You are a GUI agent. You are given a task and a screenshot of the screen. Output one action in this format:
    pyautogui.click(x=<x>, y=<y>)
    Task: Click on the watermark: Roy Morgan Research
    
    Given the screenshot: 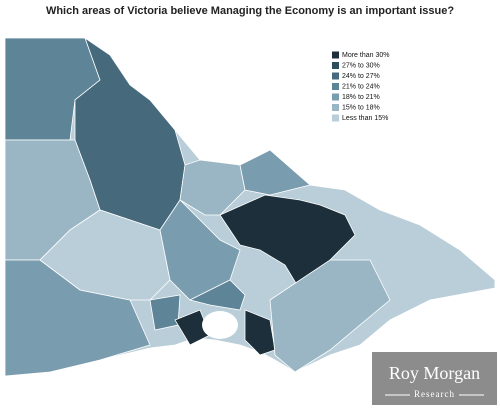 What is the action you would take?
    pyautogui.click(x=434, y=378)
    